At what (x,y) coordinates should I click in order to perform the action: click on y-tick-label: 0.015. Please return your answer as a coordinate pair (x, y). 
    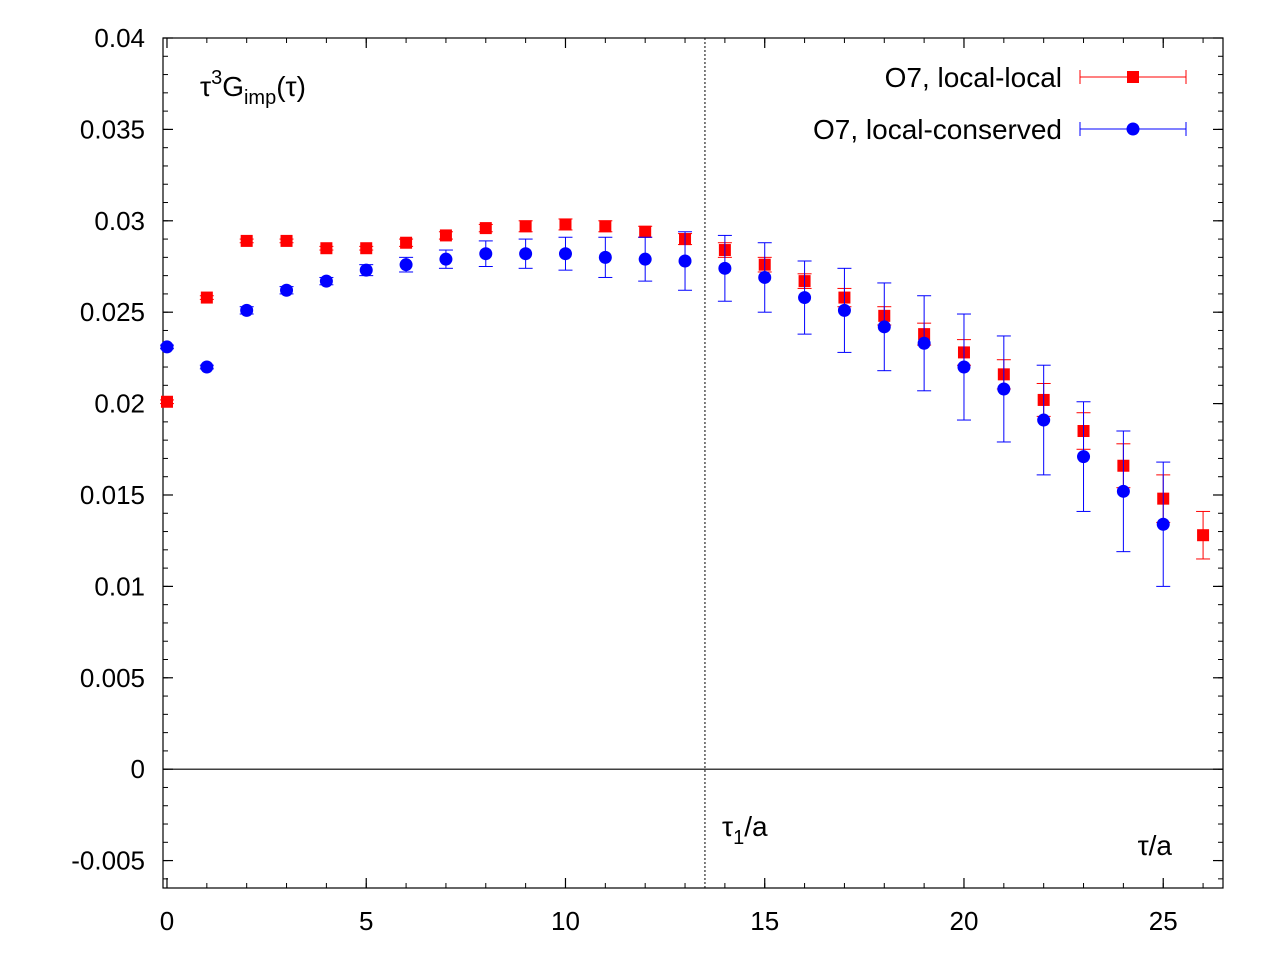
    Looking at the image, I should click on (112, 495).